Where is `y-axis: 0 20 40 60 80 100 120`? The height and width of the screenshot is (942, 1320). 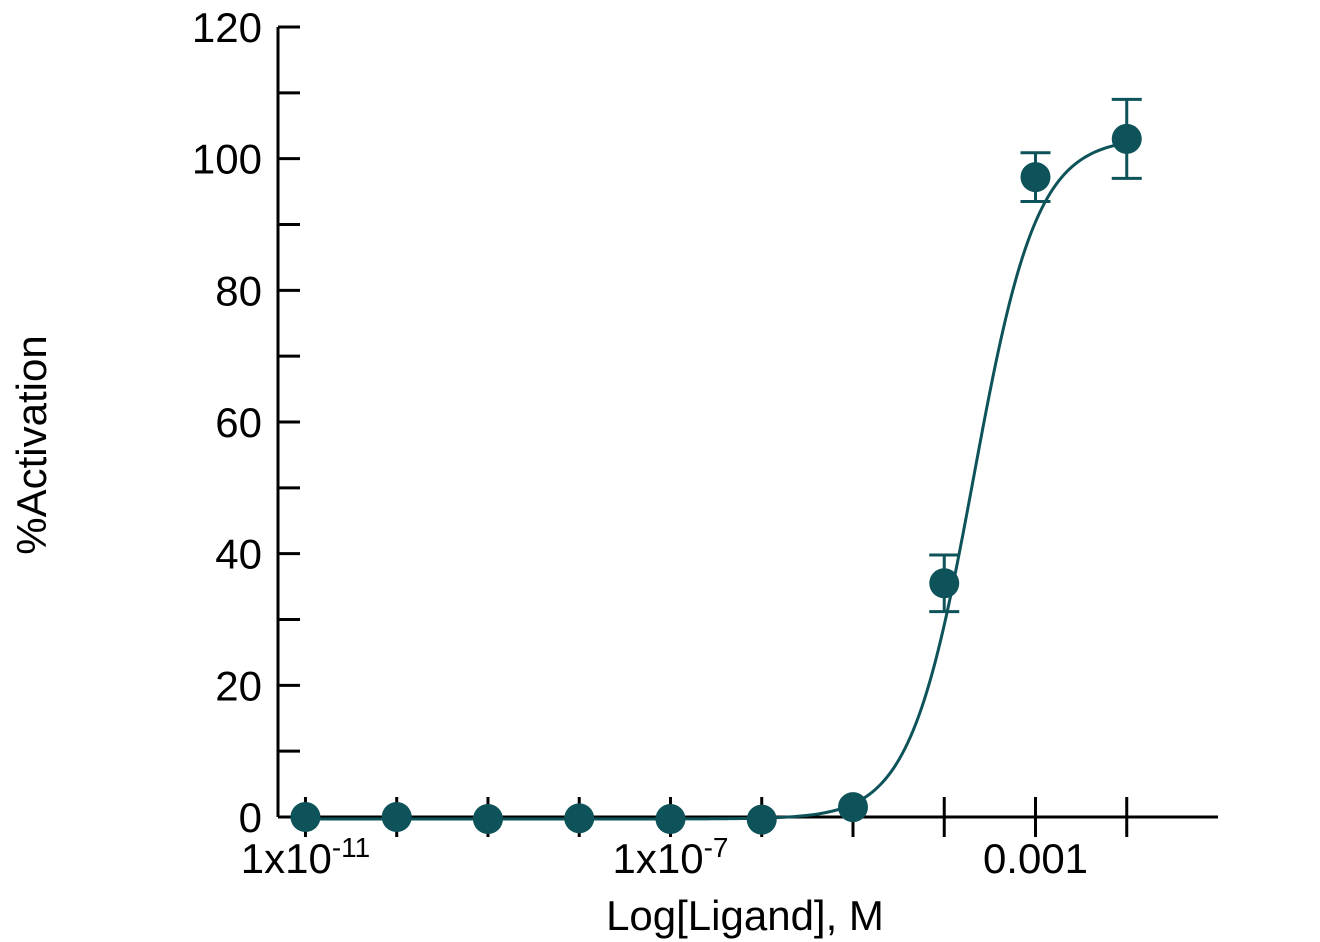 y-axis: 0 20 40 60 80 100 120 is located at coordinates (246, 422).